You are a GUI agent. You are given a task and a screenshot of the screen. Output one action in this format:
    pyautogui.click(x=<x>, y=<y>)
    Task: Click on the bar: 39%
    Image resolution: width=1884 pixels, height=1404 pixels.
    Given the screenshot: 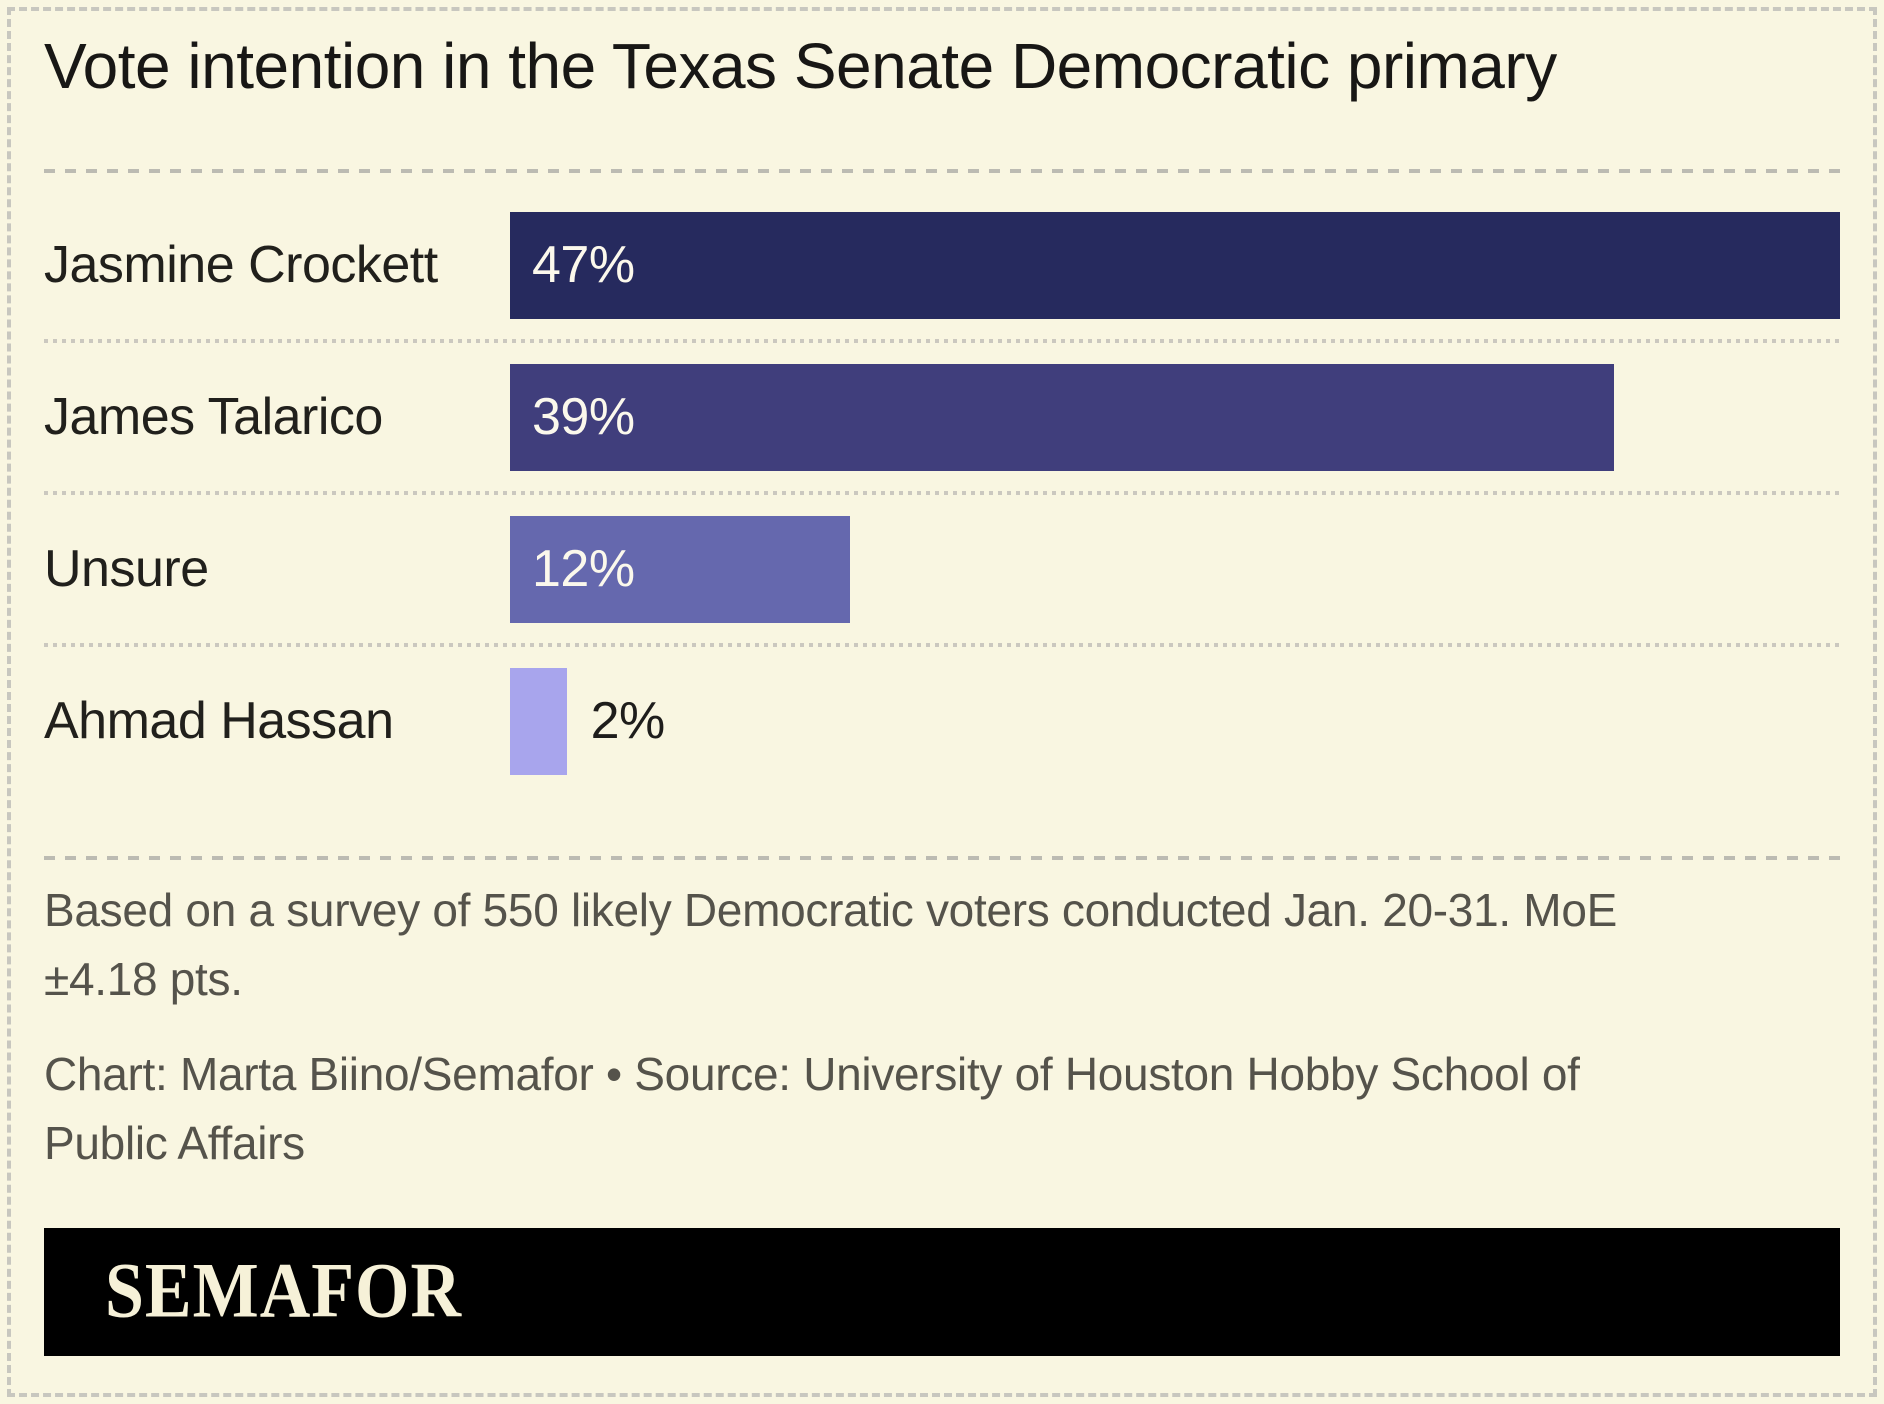 What is the action you would take?
    pyautogui.click(x=1062, y=417)
    